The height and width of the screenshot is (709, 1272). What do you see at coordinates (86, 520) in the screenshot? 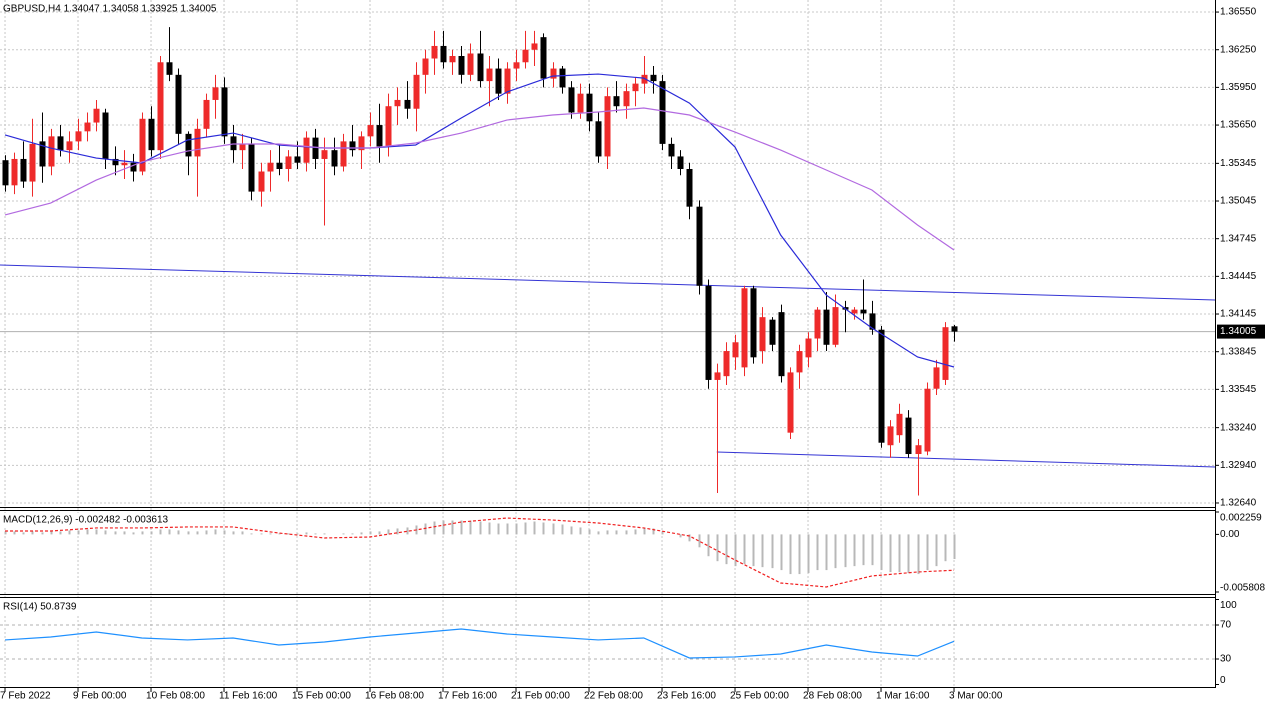
I see `macd-label: MACD(12,26,9) -0.002482 -0.003613` at bounding box center [86, 520].